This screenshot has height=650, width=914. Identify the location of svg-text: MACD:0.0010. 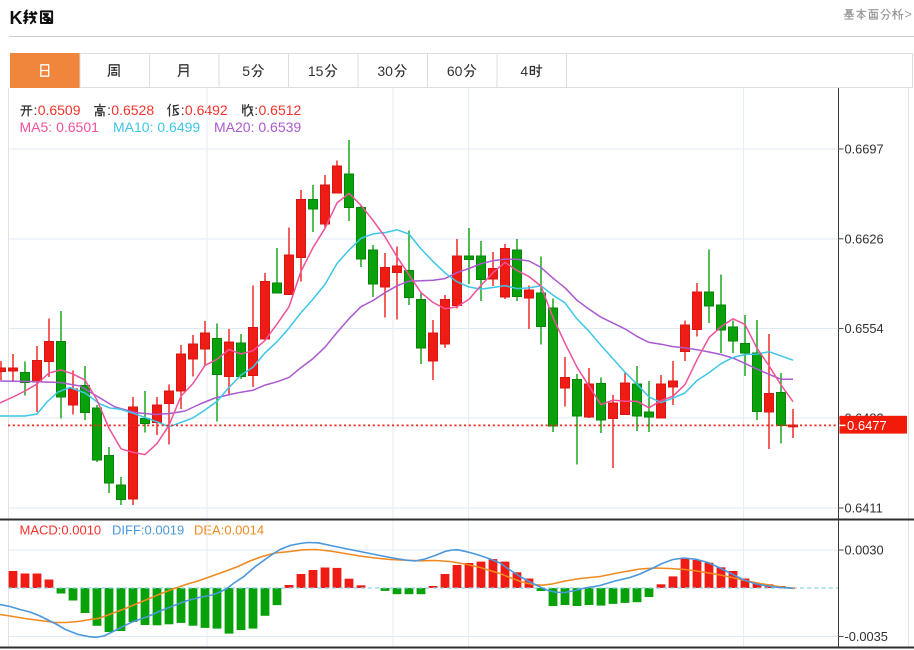
(61, 530).